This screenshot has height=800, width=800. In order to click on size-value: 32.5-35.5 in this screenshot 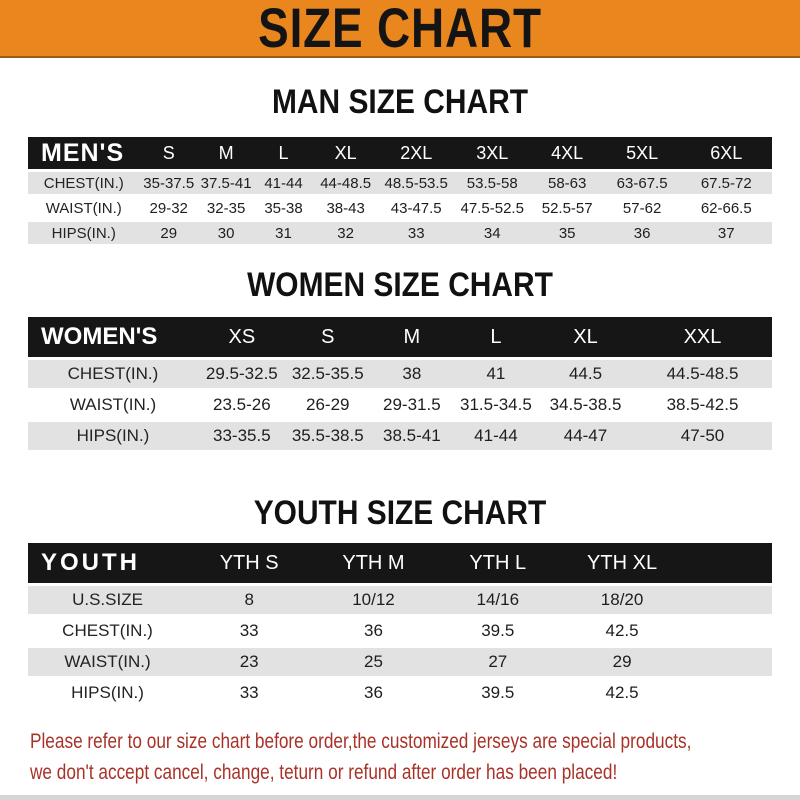, I will do `click(327, 373)`.